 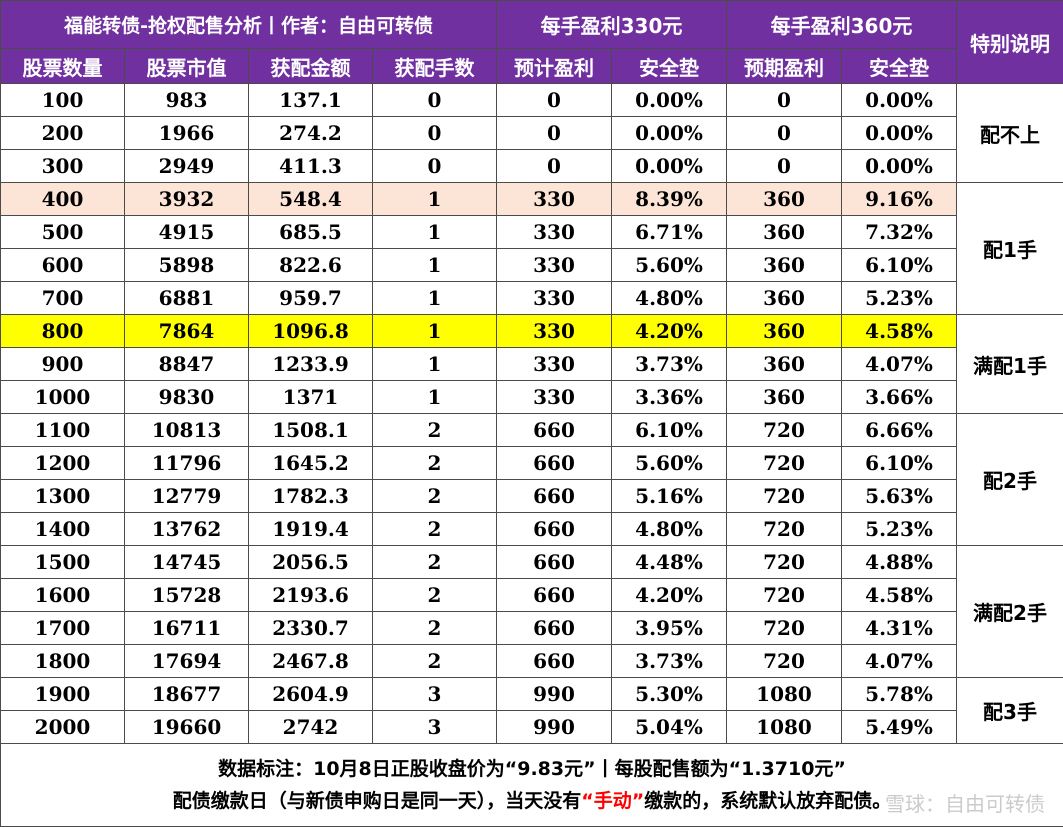 I want to click on table-row: 1200 11796 1645.2 2 660 5.60% 720 6.10%, so click(x=531, y=463).